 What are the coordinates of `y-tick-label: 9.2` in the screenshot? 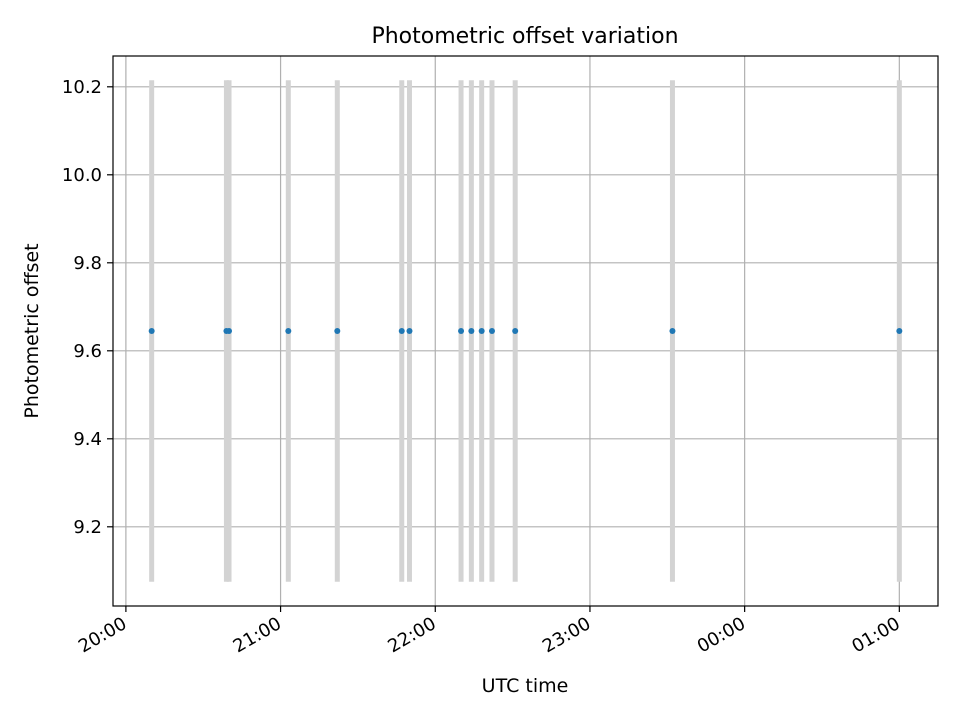 It's located at (87, 527).